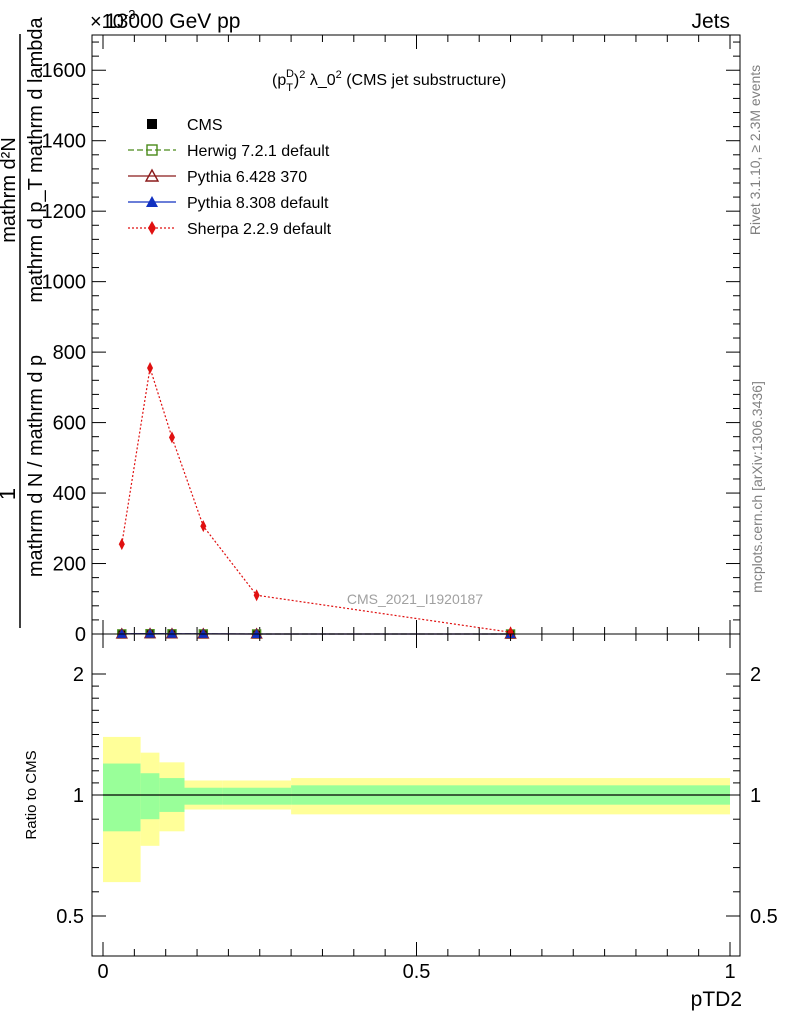 The width and height of the screenshot is (786, 1024). Describe the element at coordinates (78, 796) in the screenshot. I see `ratio-y-tick-label: 1` at that location.